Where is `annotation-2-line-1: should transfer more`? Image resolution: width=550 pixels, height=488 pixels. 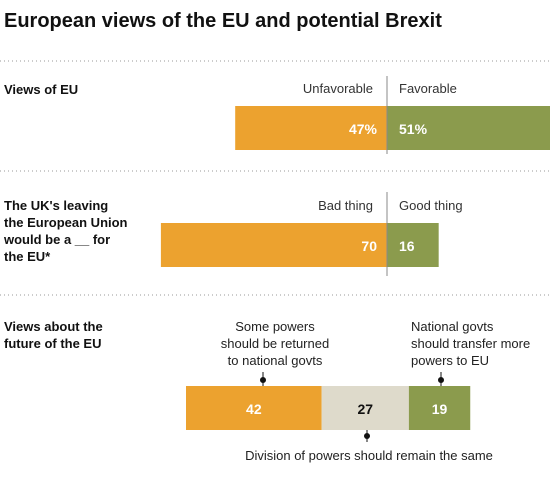
annotation-2-line-1: should transfer more is located at coordinates (470, 343).